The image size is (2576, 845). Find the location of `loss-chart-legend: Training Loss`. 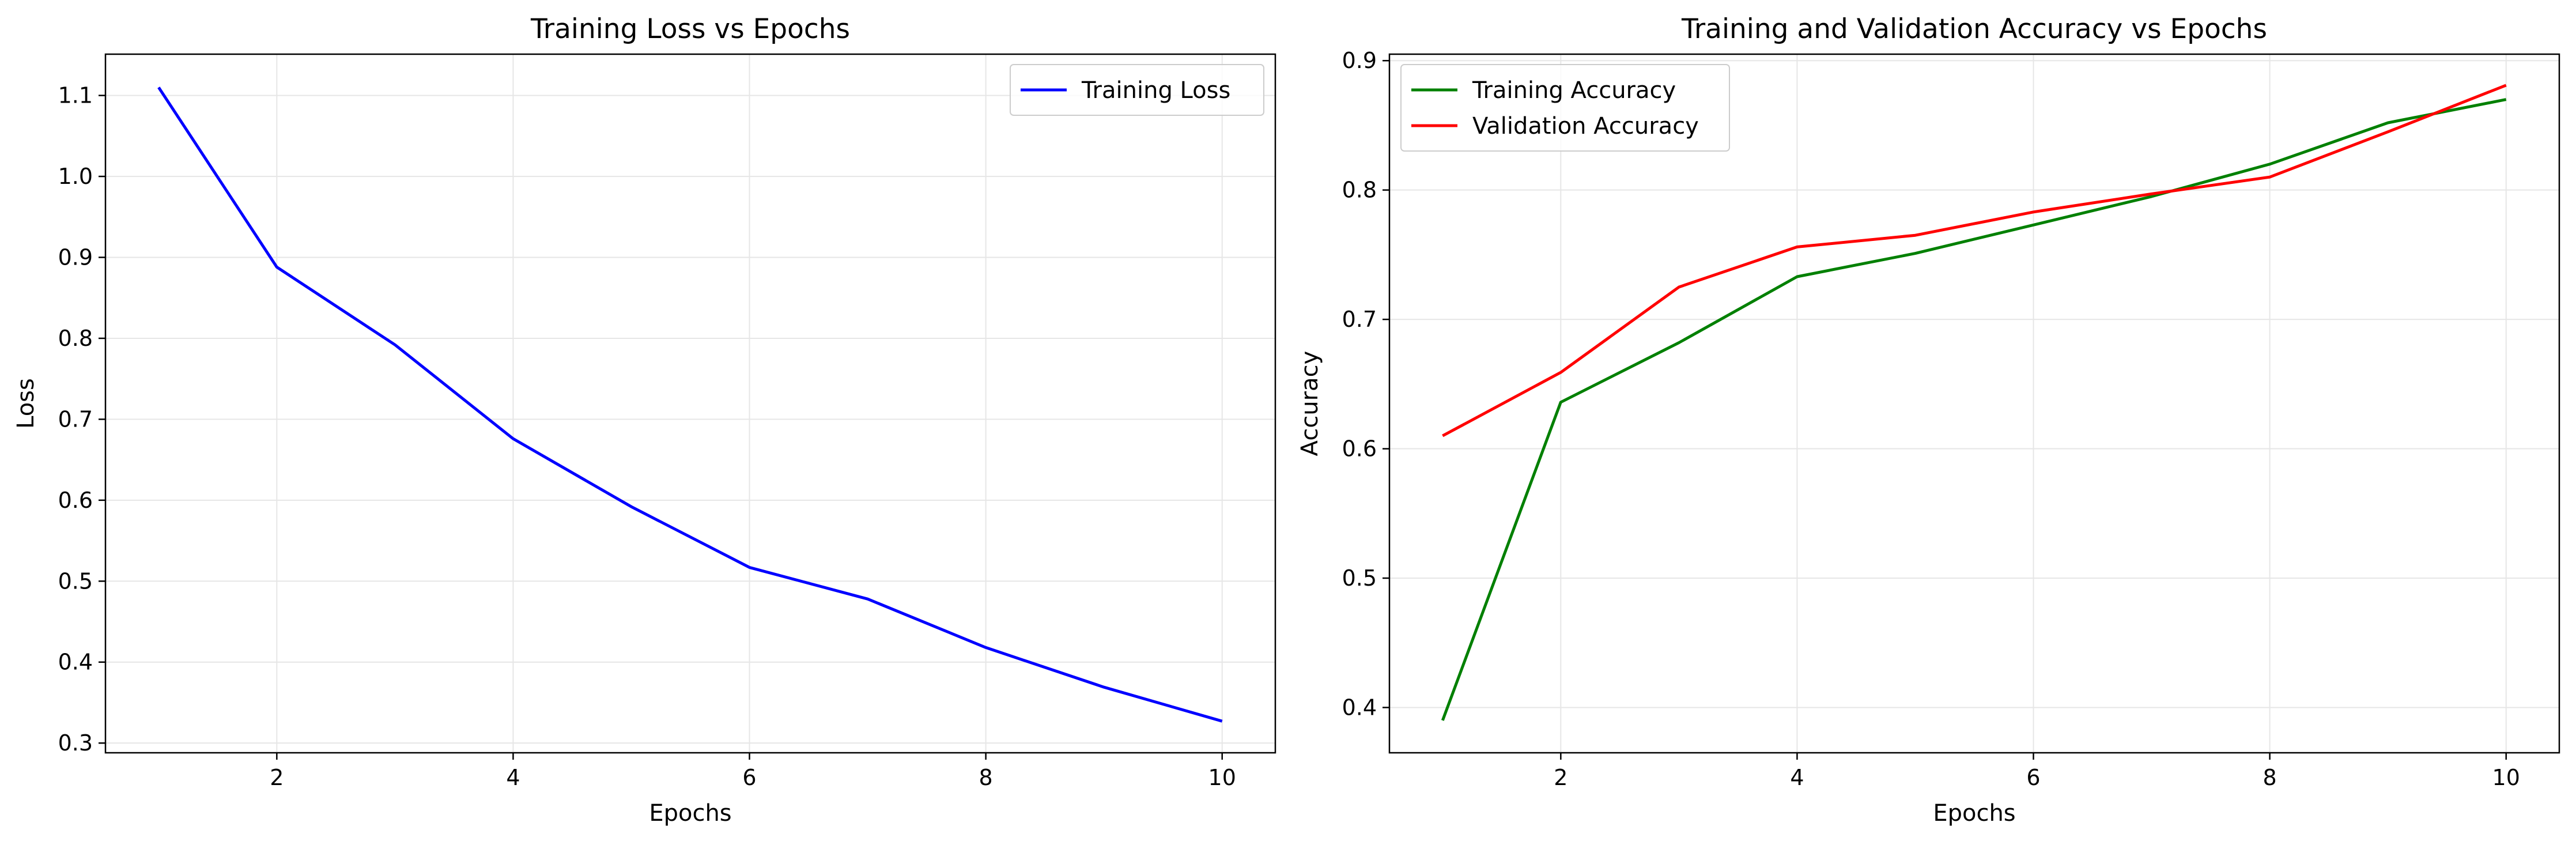

loss-chart-legend: Training Loss is located at coordinates (1137, 90).